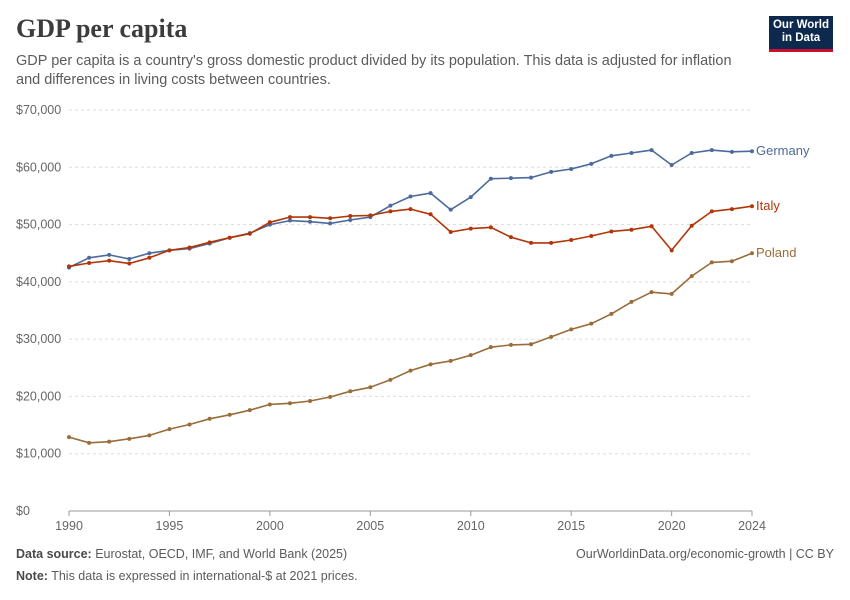  I want to click on x-tick-label: 2020, so click(672, 526).